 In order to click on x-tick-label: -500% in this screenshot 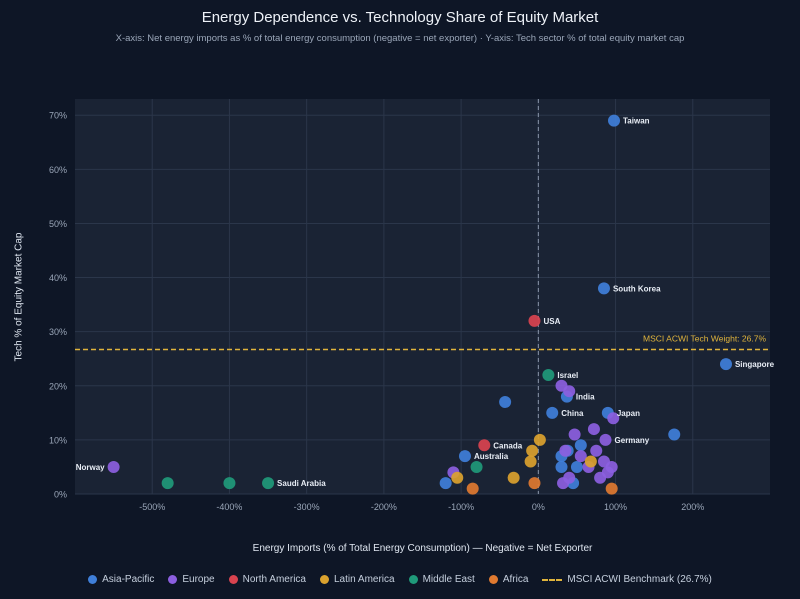, I will do `click(152, 507)`.